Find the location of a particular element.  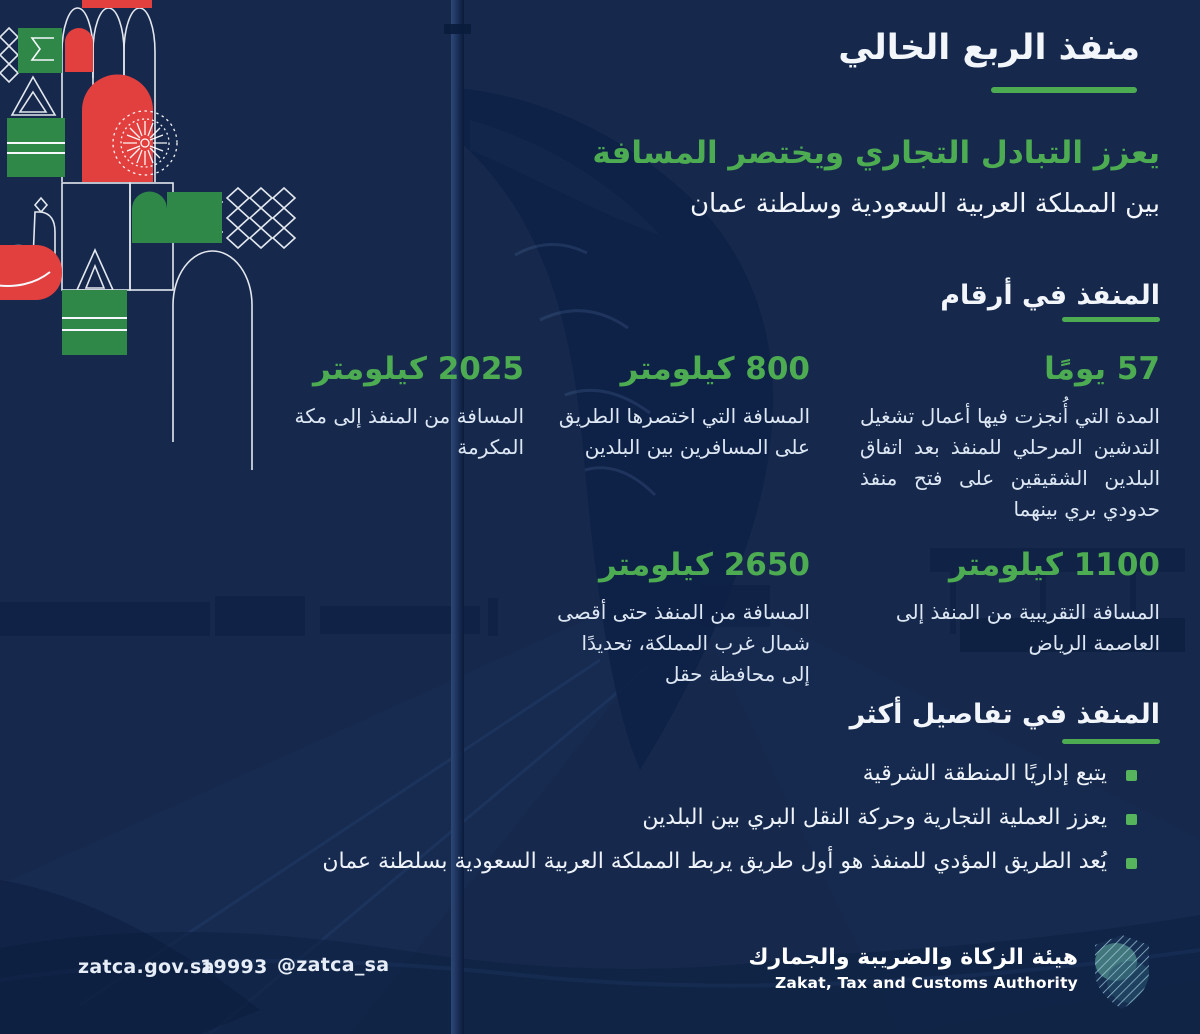

green-arch is located at coordinates (149, 217).